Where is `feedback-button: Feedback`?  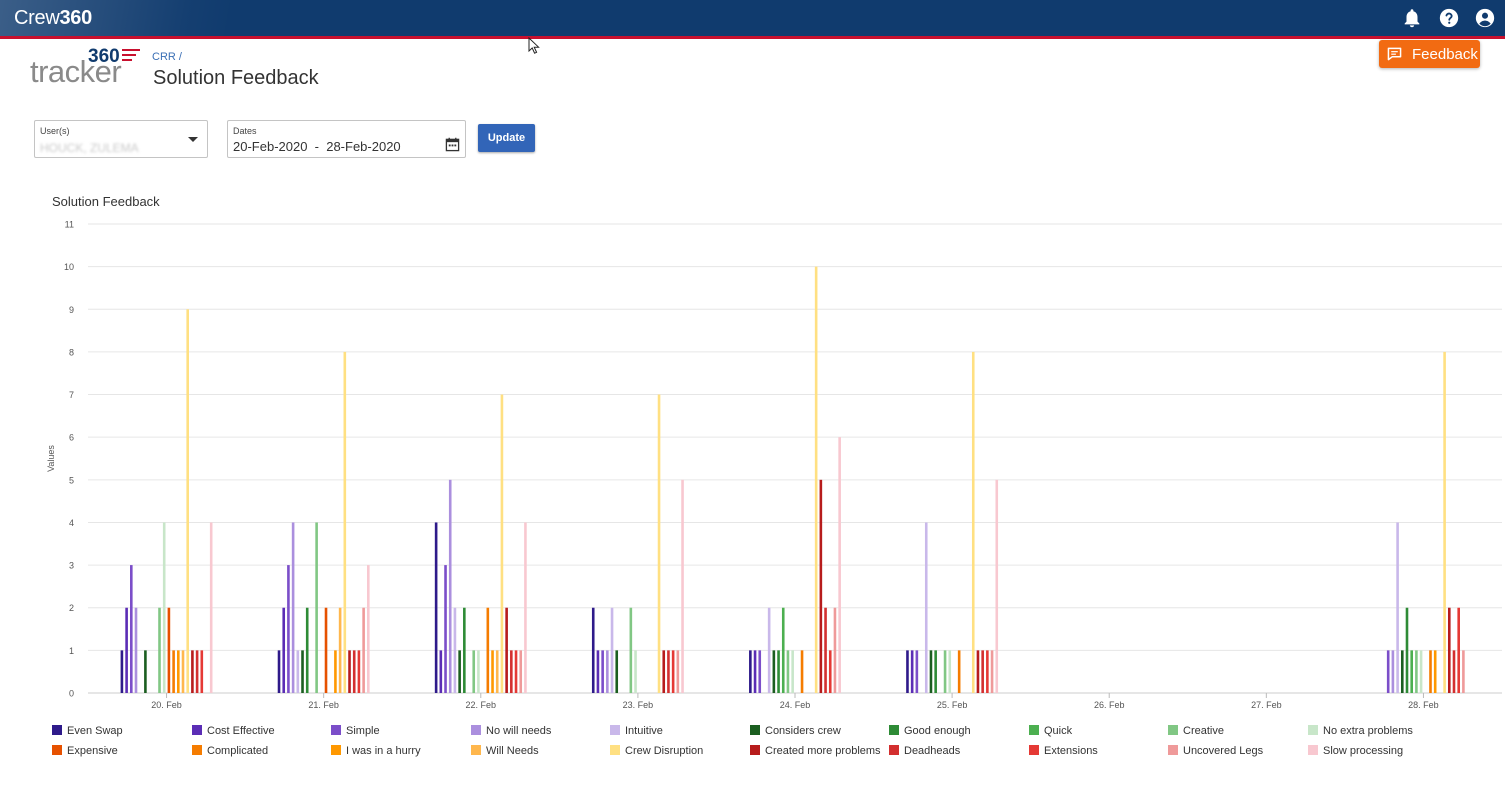
feedback-button: Feedback is located at coordinates (1429, 54).